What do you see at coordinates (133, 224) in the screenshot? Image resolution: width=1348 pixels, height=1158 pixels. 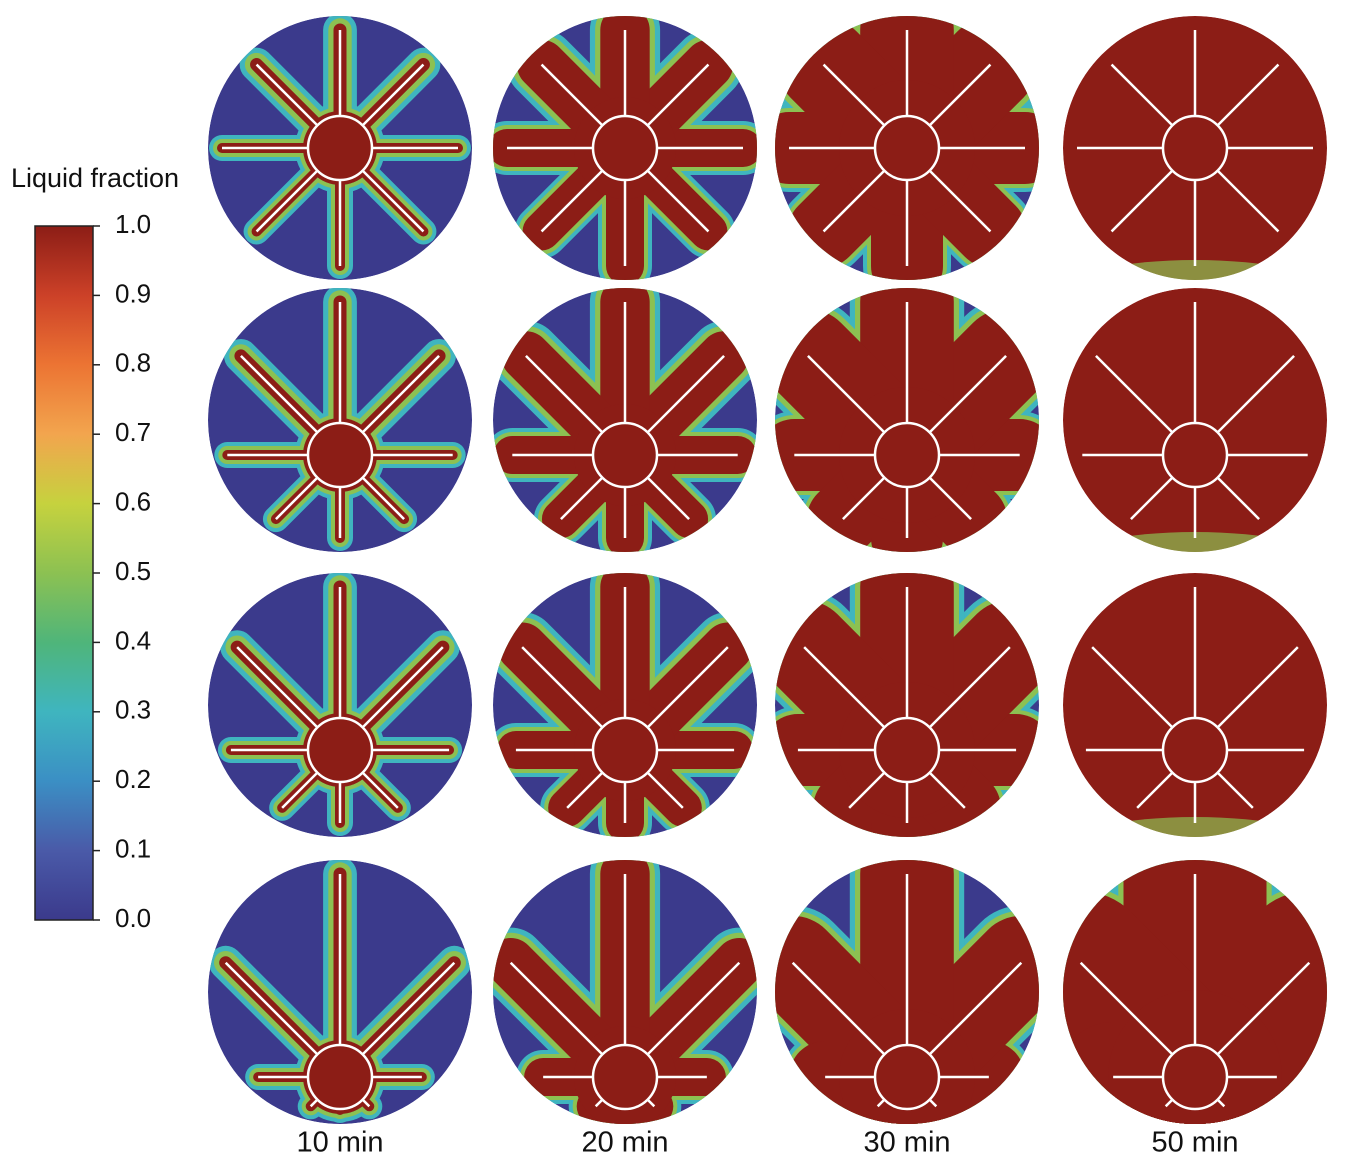 I see `tick-label: 1.0` at bounding box center [133, 224].